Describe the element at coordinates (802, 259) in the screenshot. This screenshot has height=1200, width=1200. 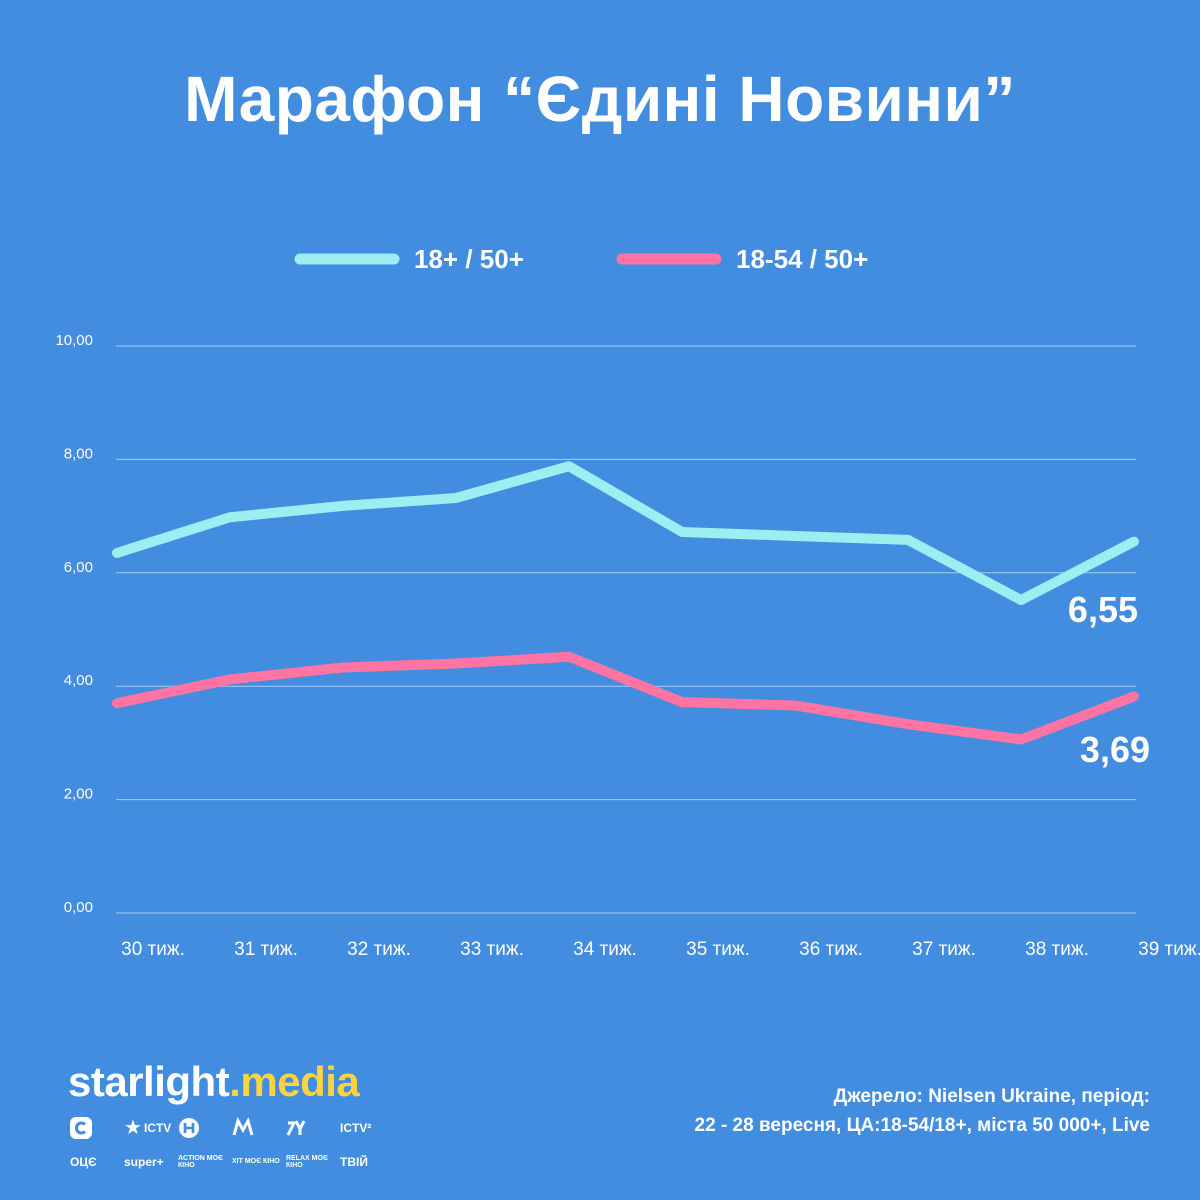
I see `legend-label: 18-54 / 50+` at that location.